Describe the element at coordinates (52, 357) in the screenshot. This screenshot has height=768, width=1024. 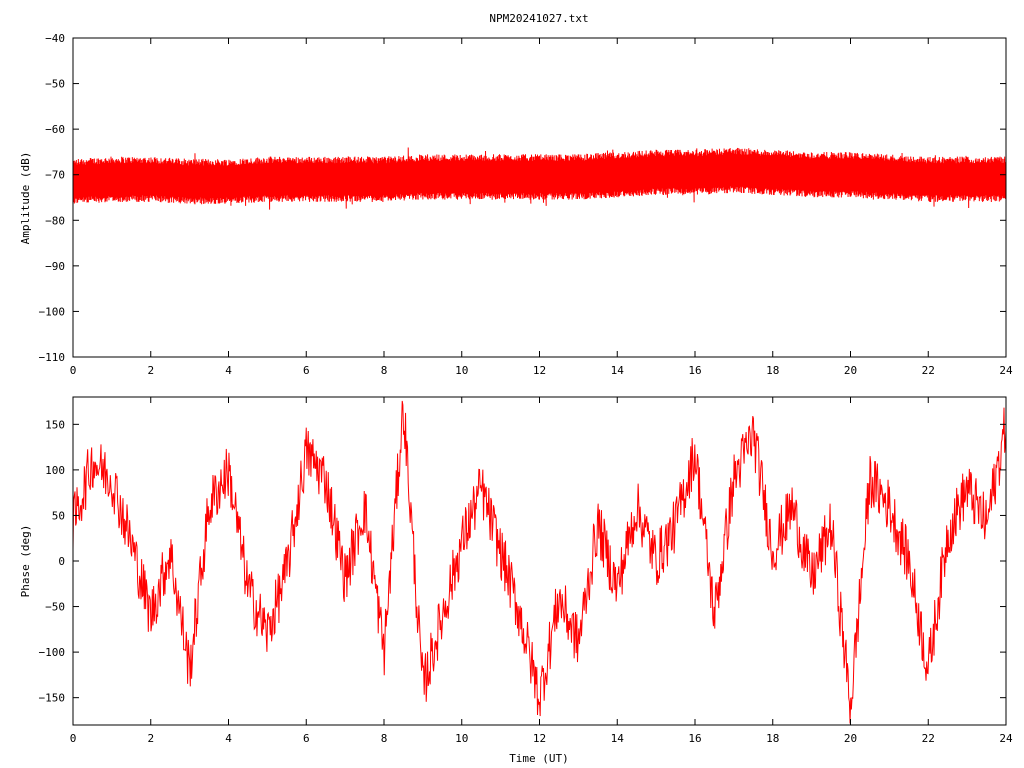
I see `y-tick-label: −110` at that location.